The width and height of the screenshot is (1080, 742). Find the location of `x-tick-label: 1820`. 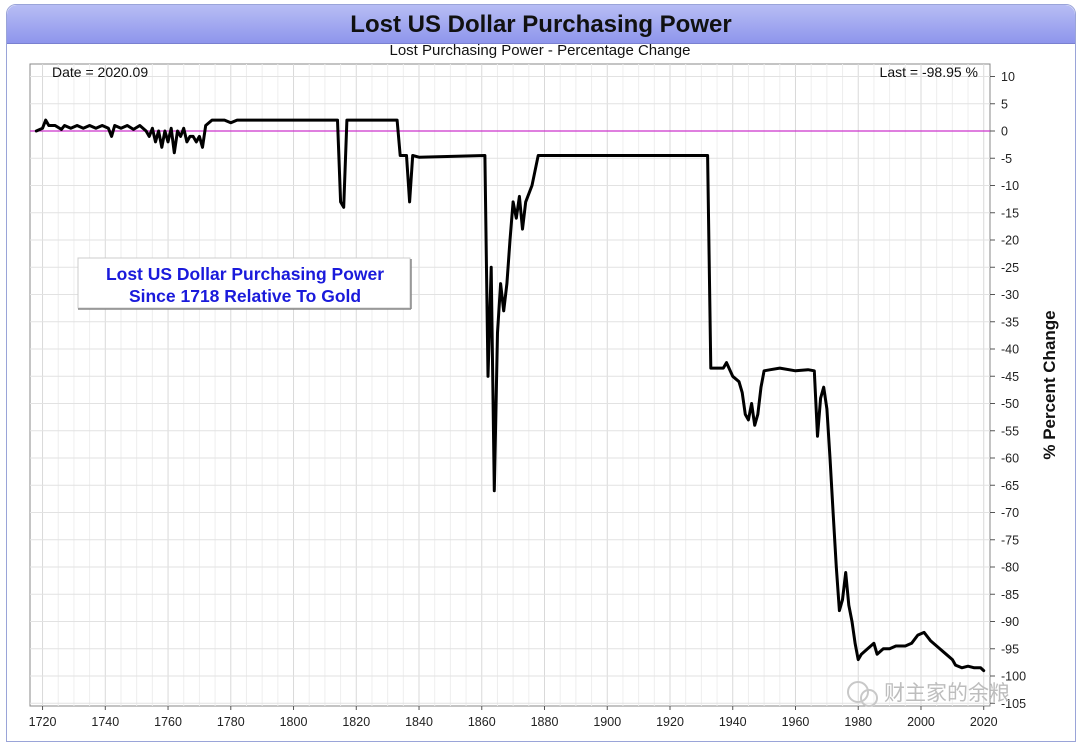

x-tick-label: 1820 is located at coordinates (356, 722).